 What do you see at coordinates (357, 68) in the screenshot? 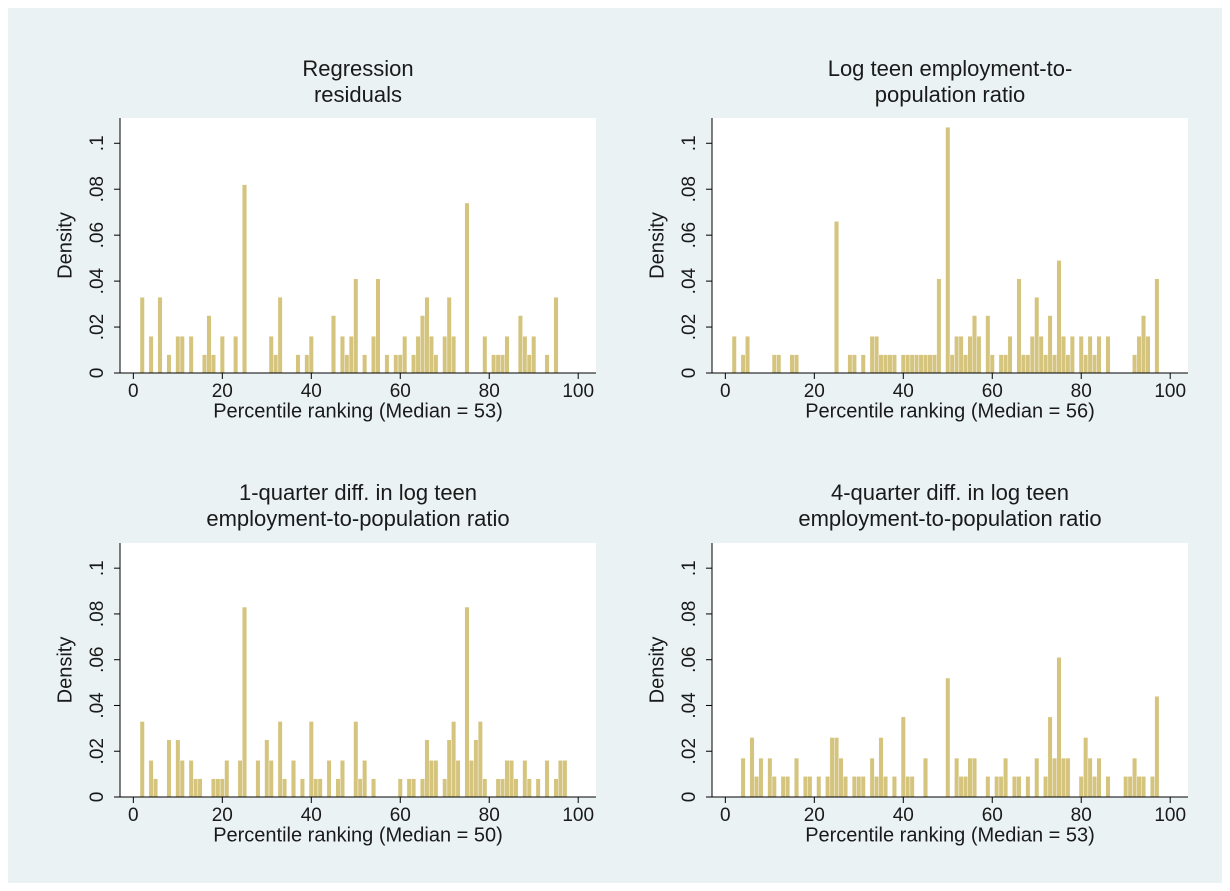
I see `chart-title: Regression` at bounding box center [357, 68].